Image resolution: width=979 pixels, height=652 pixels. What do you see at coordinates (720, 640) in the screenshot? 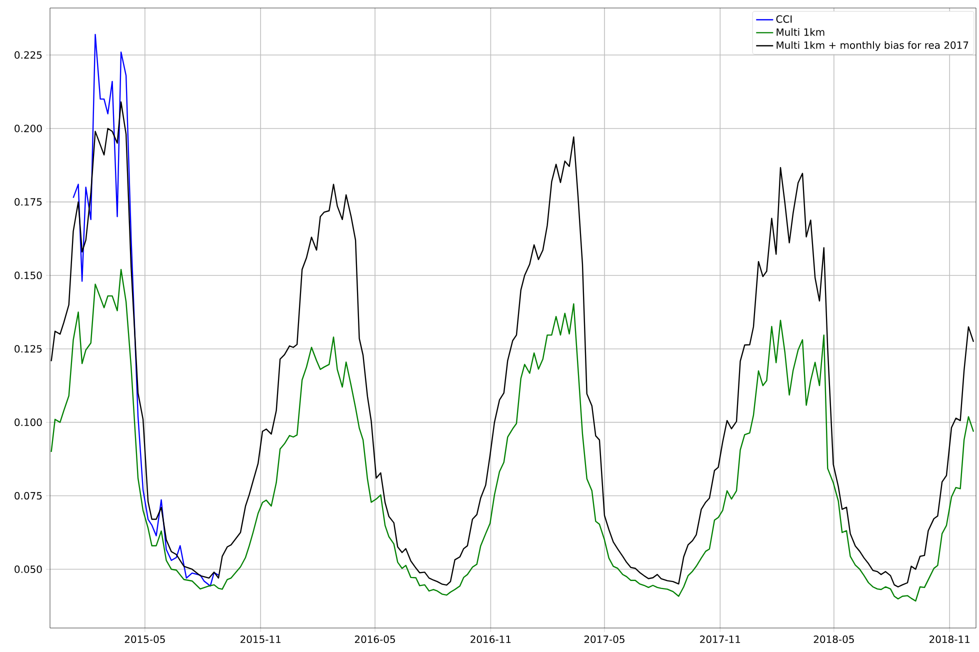
I see `x-tick-label: 2017-11` at bounding box center [720, 640].